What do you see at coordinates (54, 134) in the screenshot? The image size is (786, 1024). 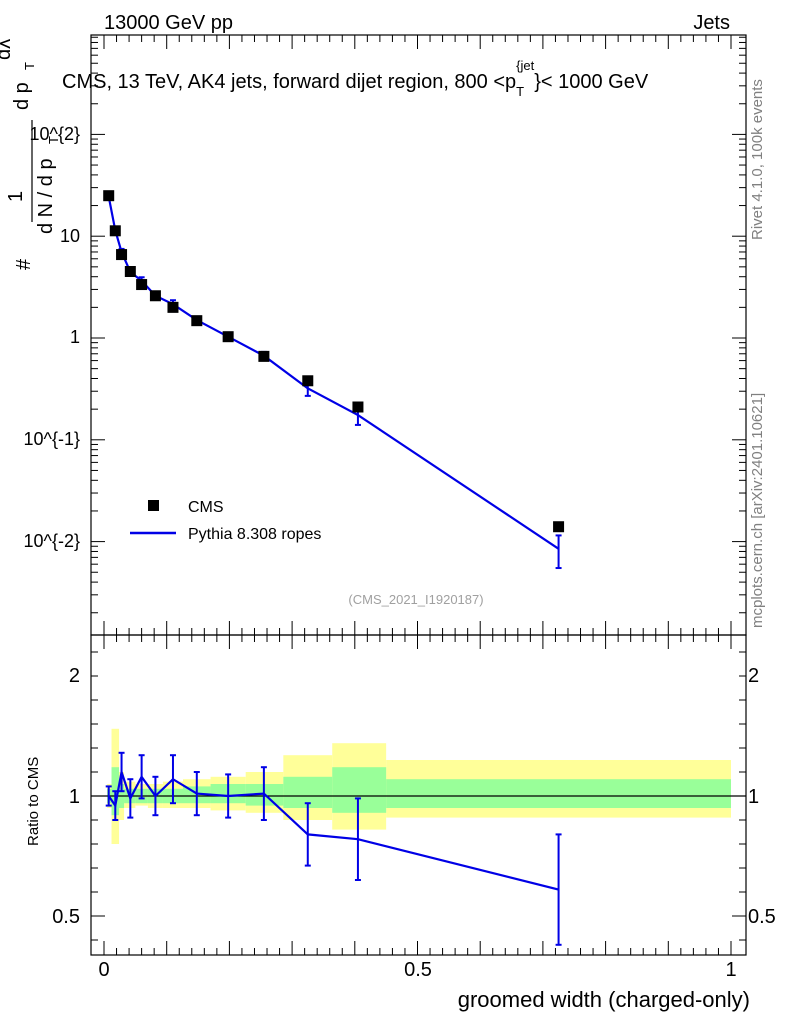 I see `ytick-label-100: 10^{2}` at bounding box center [54, 134].